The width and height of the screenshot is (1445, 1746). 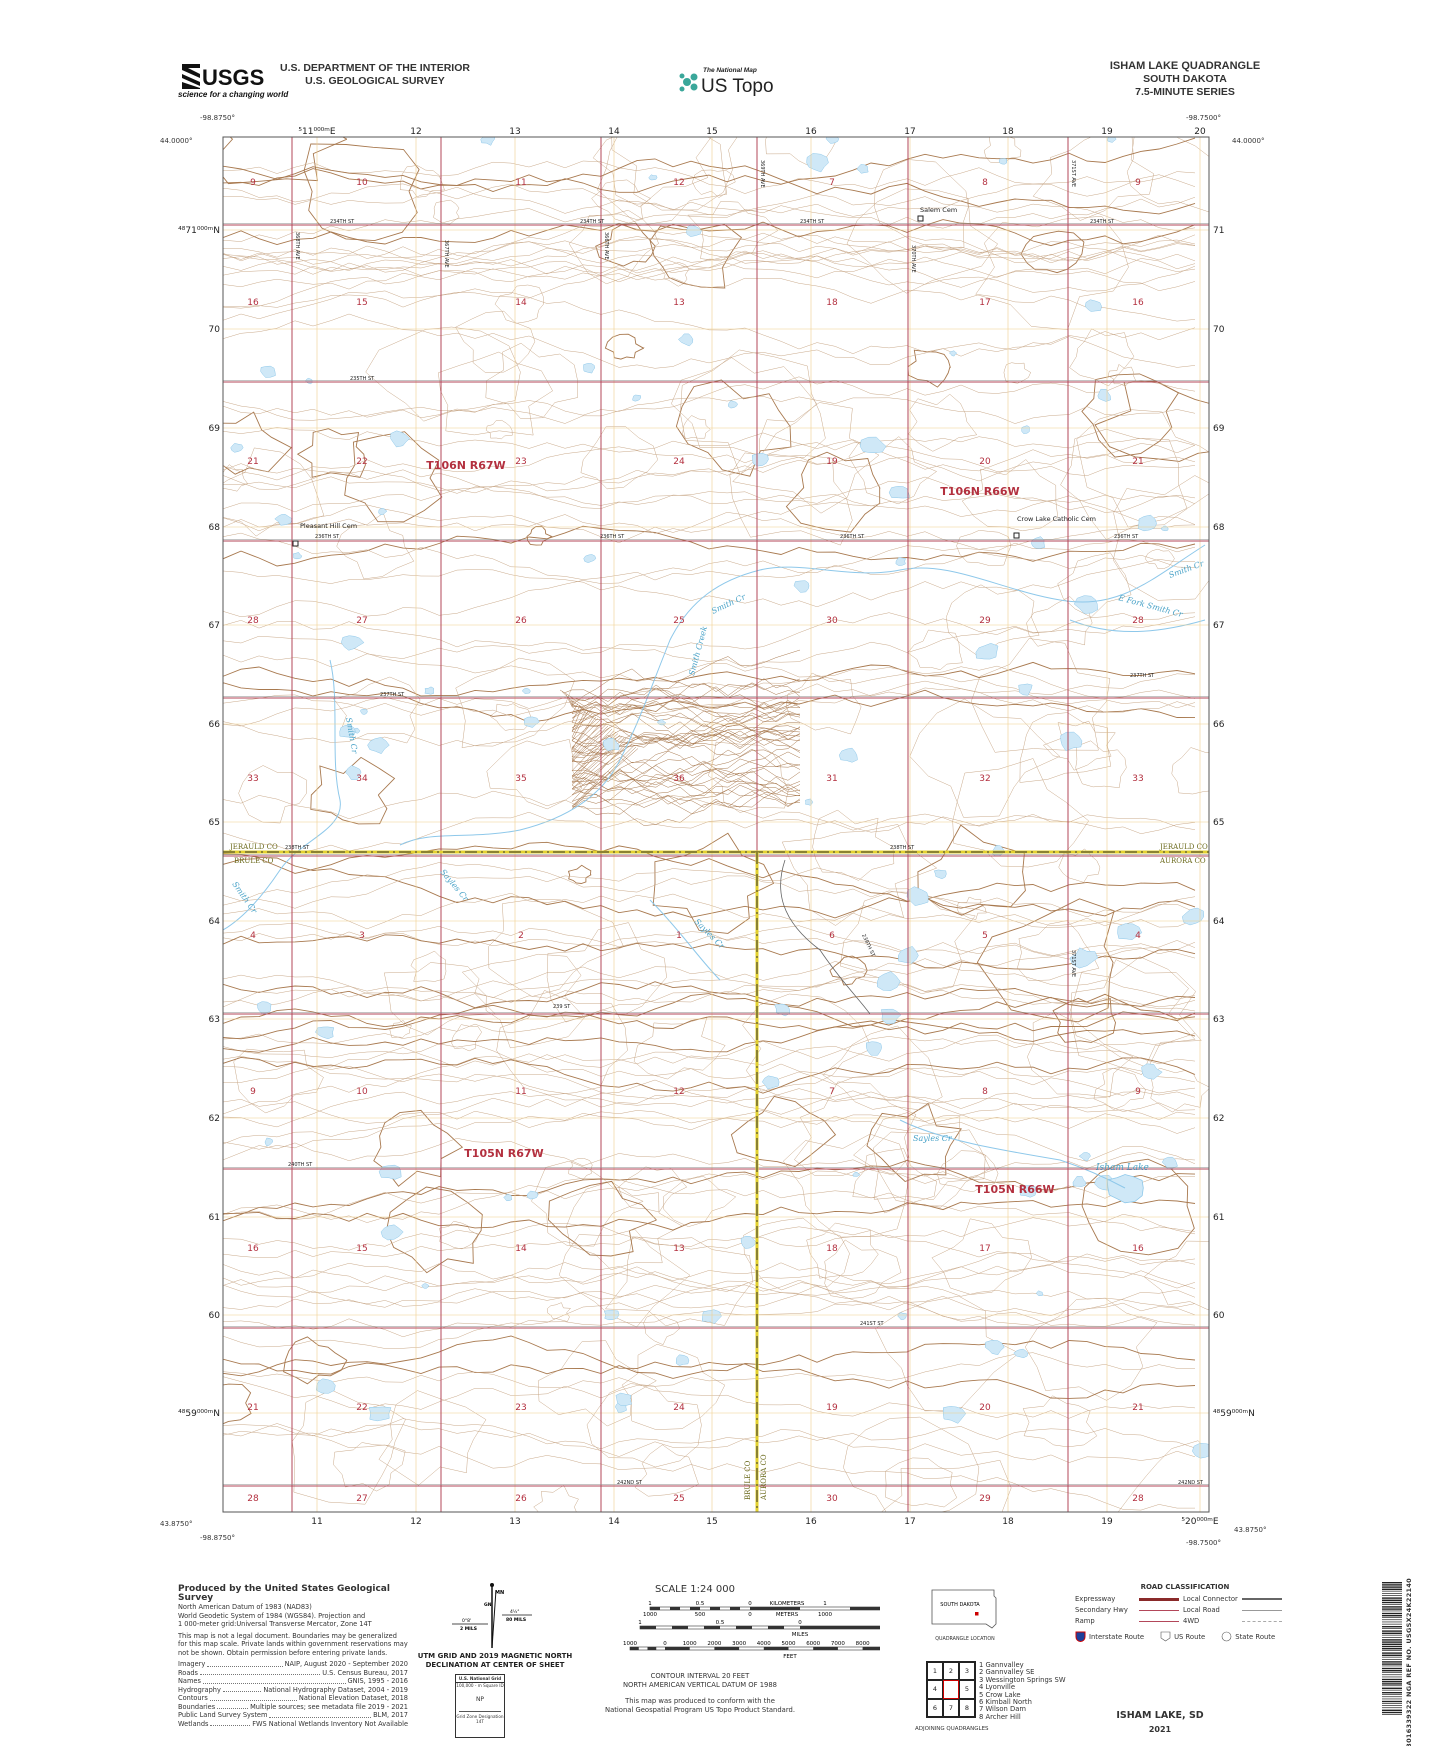 What do you see at coordinates (293, 1715) in the screenshot?
I see `source-row: Public Land Survey System BLM, 2017` at bounding box center [293, 1715].